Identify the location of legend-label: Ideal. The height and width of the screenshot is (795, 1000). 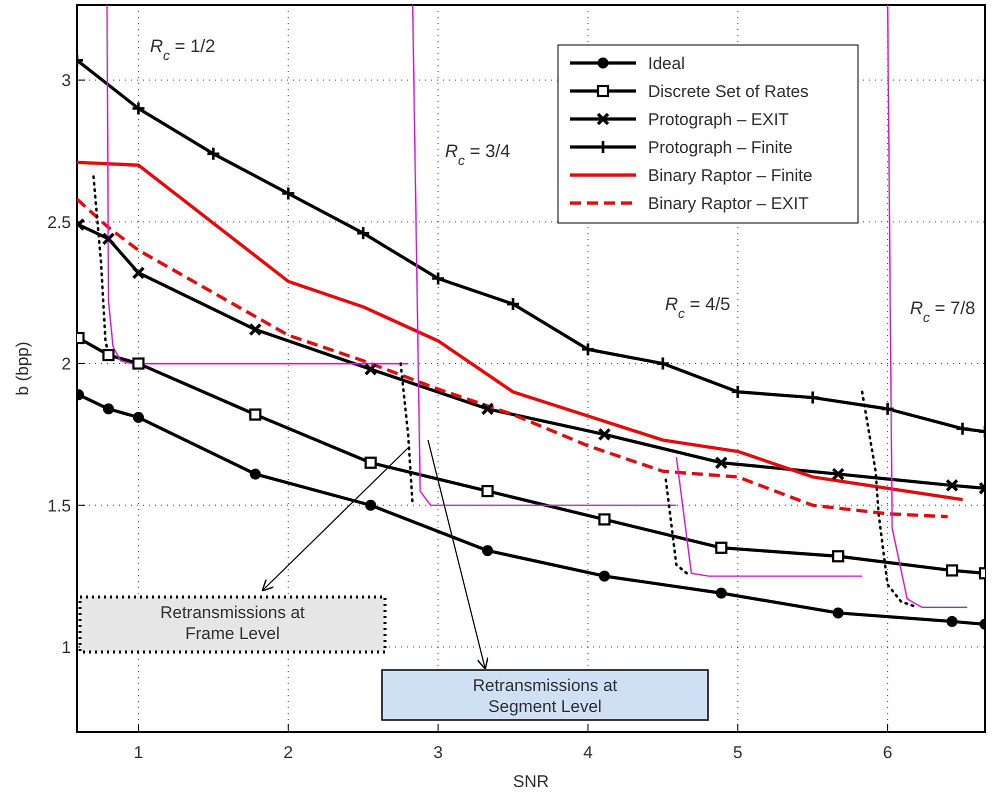
(666, 63).